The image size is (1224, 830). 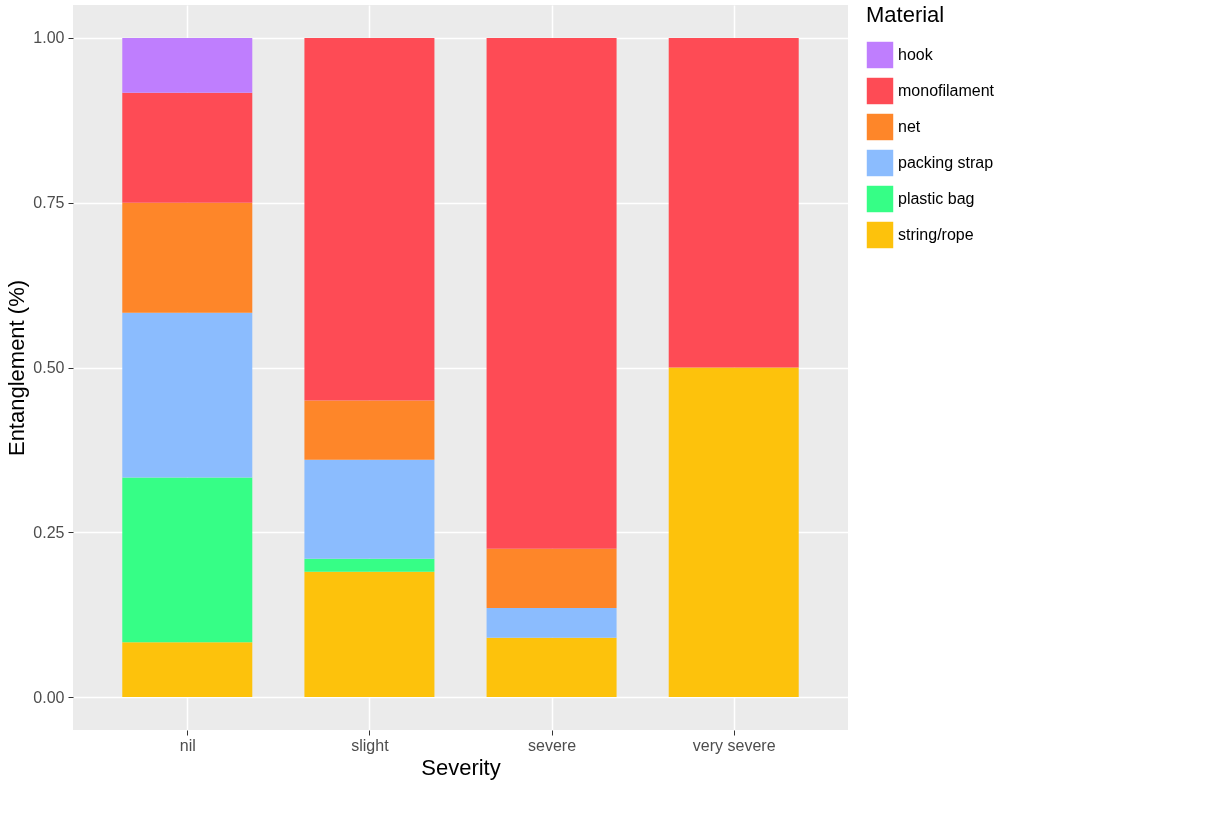 I want to click on y-tick-label: 1.00, so click(x=49, y=38).